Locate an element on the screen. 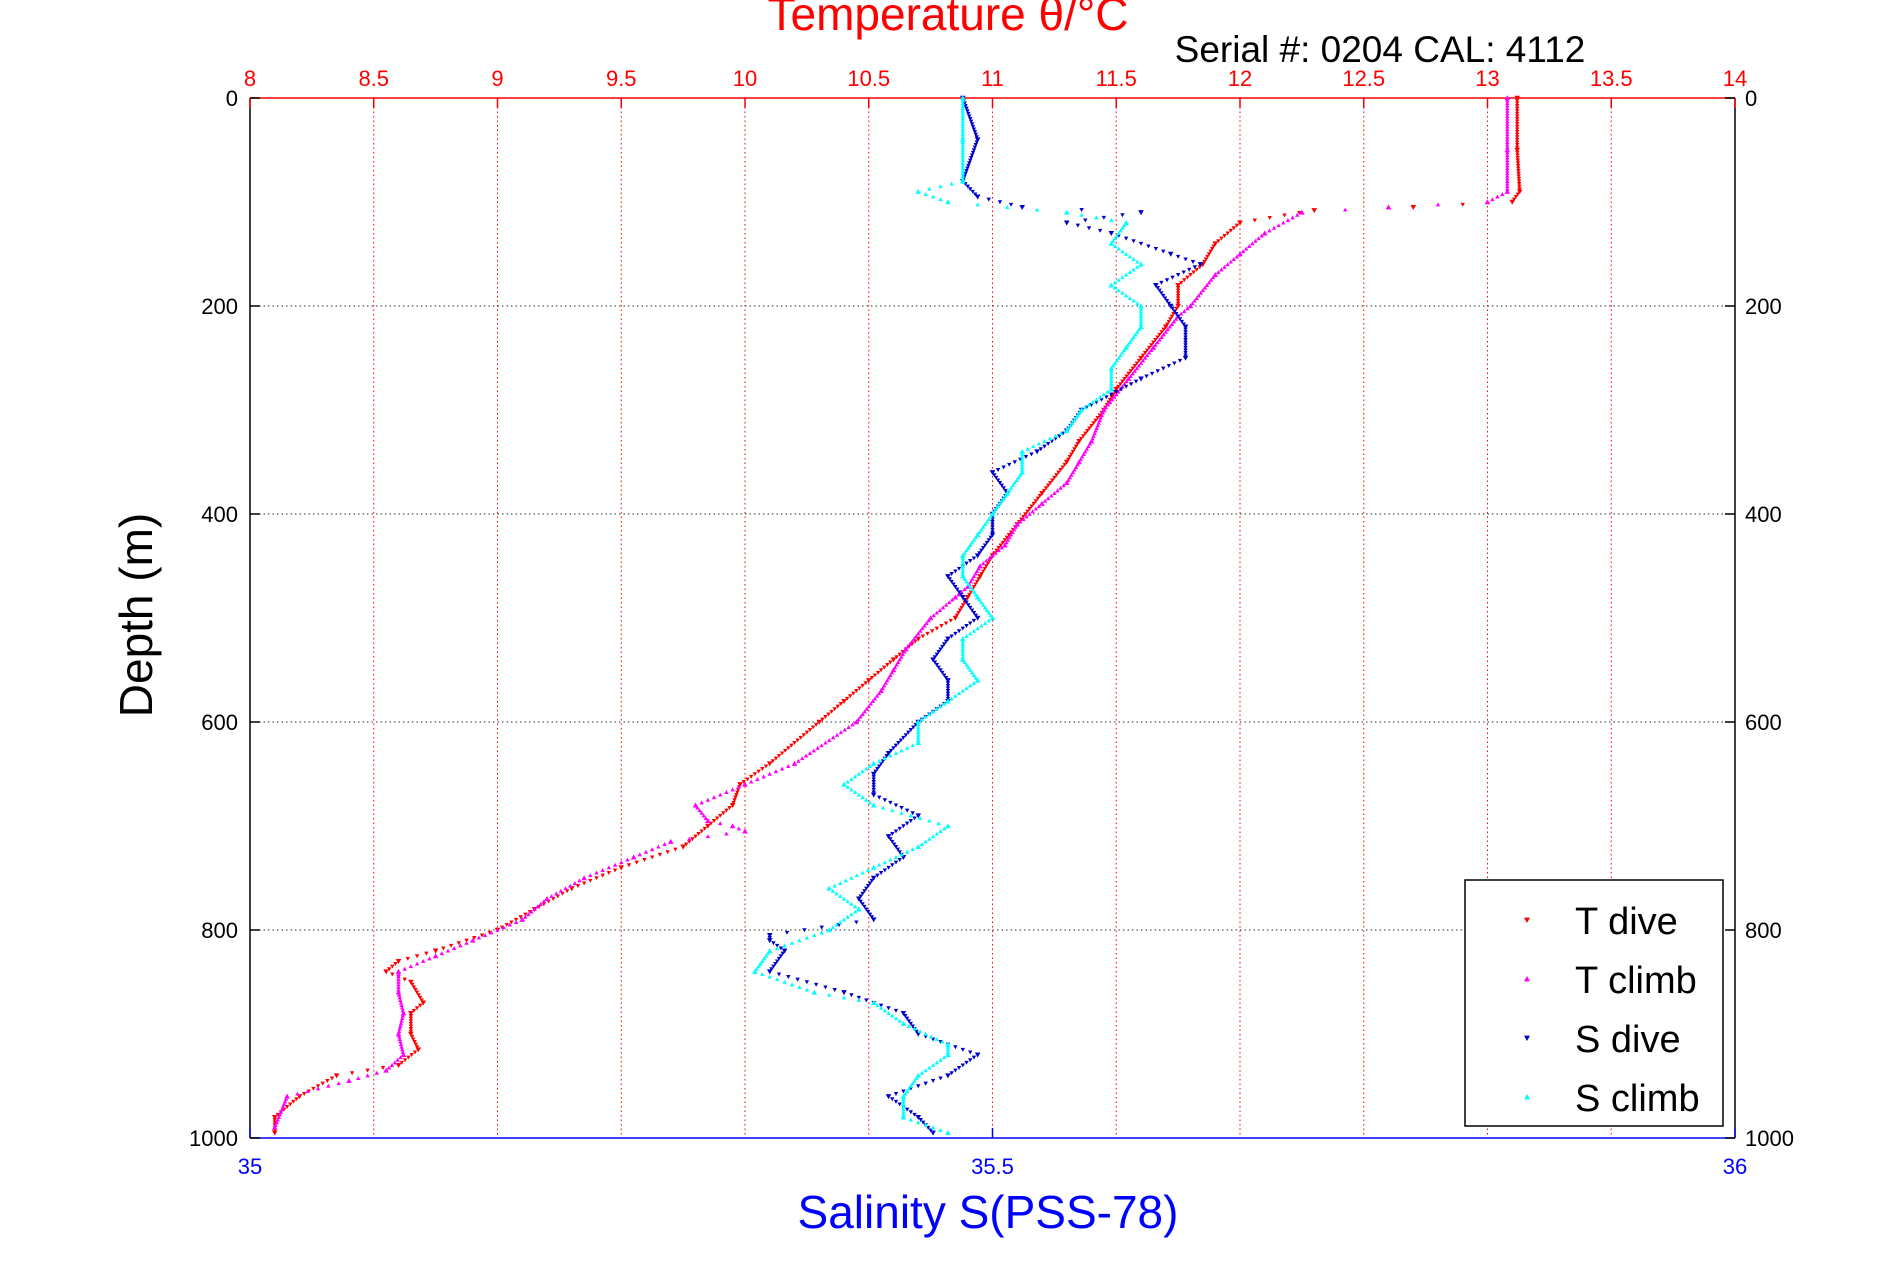 The image size is (1891, 1267). legend-marker is located at coordinates (1527, 1038).